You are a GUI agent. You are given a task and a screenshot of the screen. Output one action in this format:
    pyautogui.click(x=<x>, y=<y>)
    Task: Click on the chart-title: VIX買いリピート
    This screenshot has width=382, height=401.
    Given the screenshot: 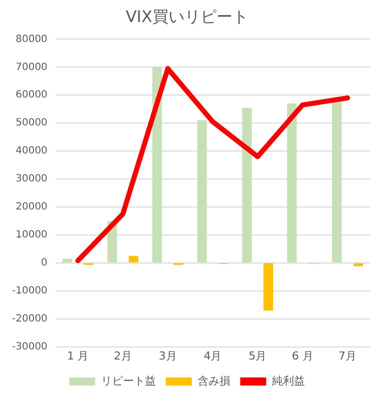 What is the action you would take?
    pyautogui.click(x=187, y=16)
    